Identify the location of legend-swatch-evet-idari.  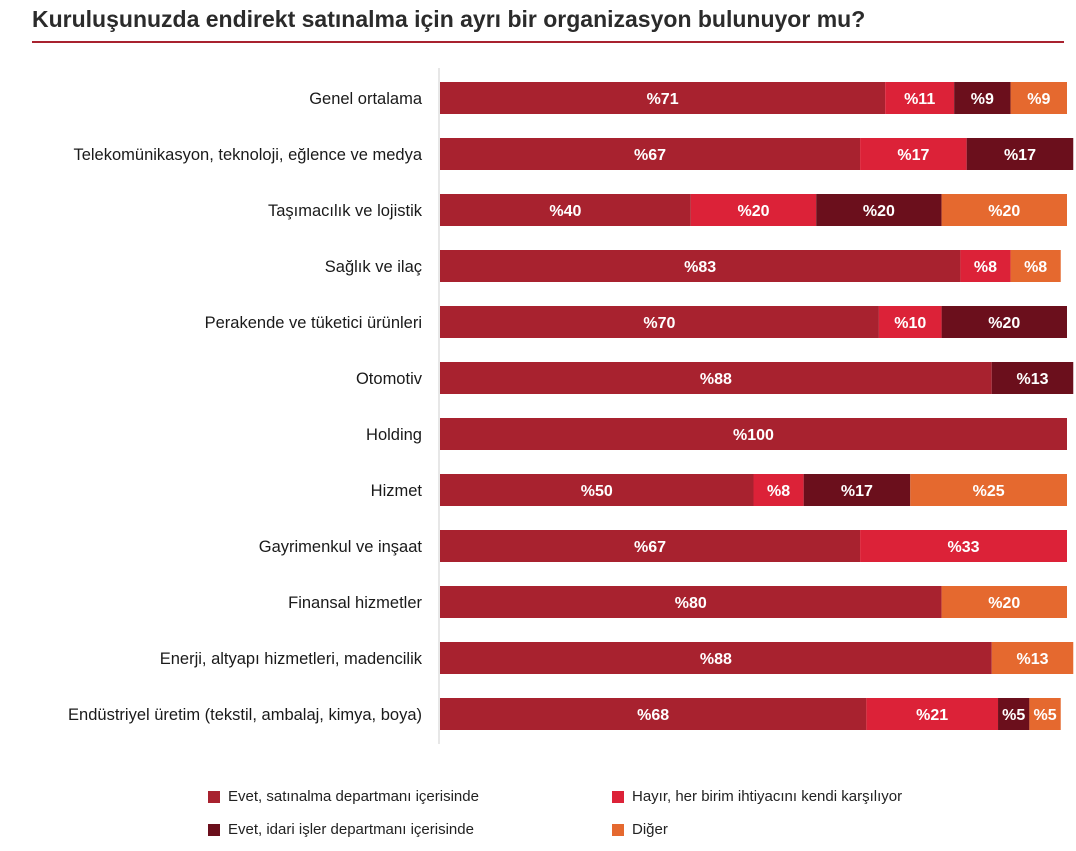
(214, 829).